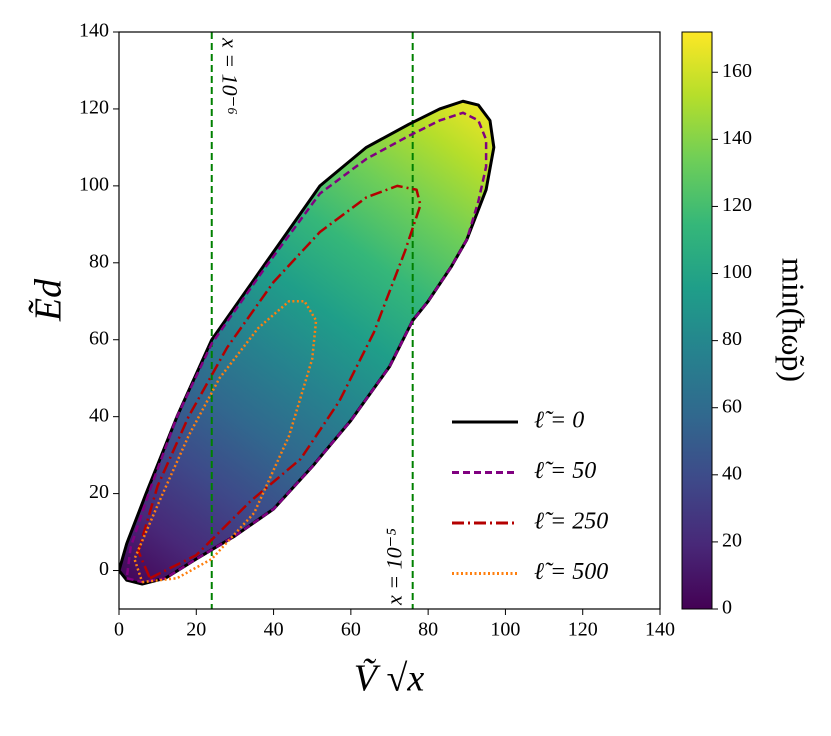 This screenshot has width=831, height=736. Describe the element at coordinates (94, 184) in the screenshot. I see `y-tick-label: 100` at that location.